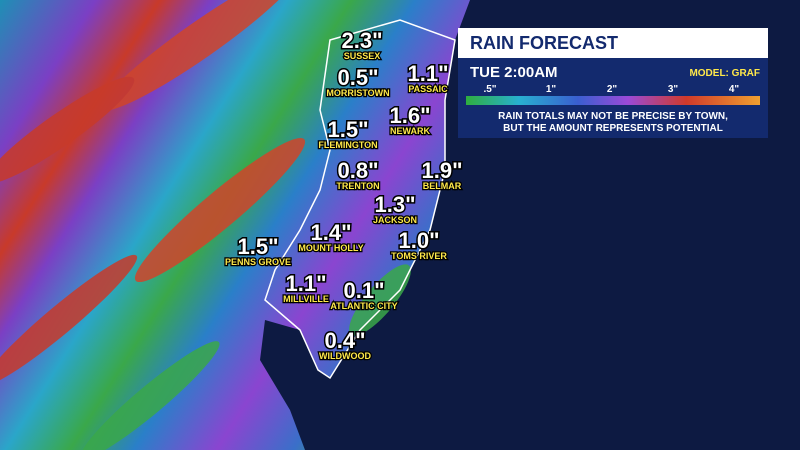  I want to click on town-name: WILDWOOD, so click(345, 356).